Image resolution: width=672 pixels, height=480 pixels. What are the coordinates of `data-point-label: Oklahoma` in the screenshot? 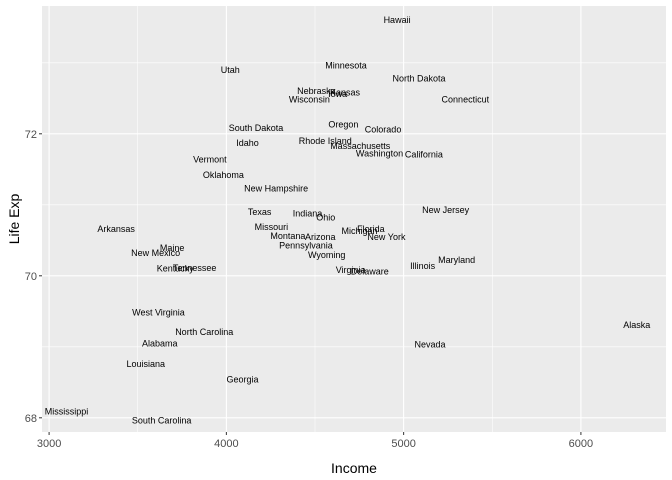 It's located at (223, 175).